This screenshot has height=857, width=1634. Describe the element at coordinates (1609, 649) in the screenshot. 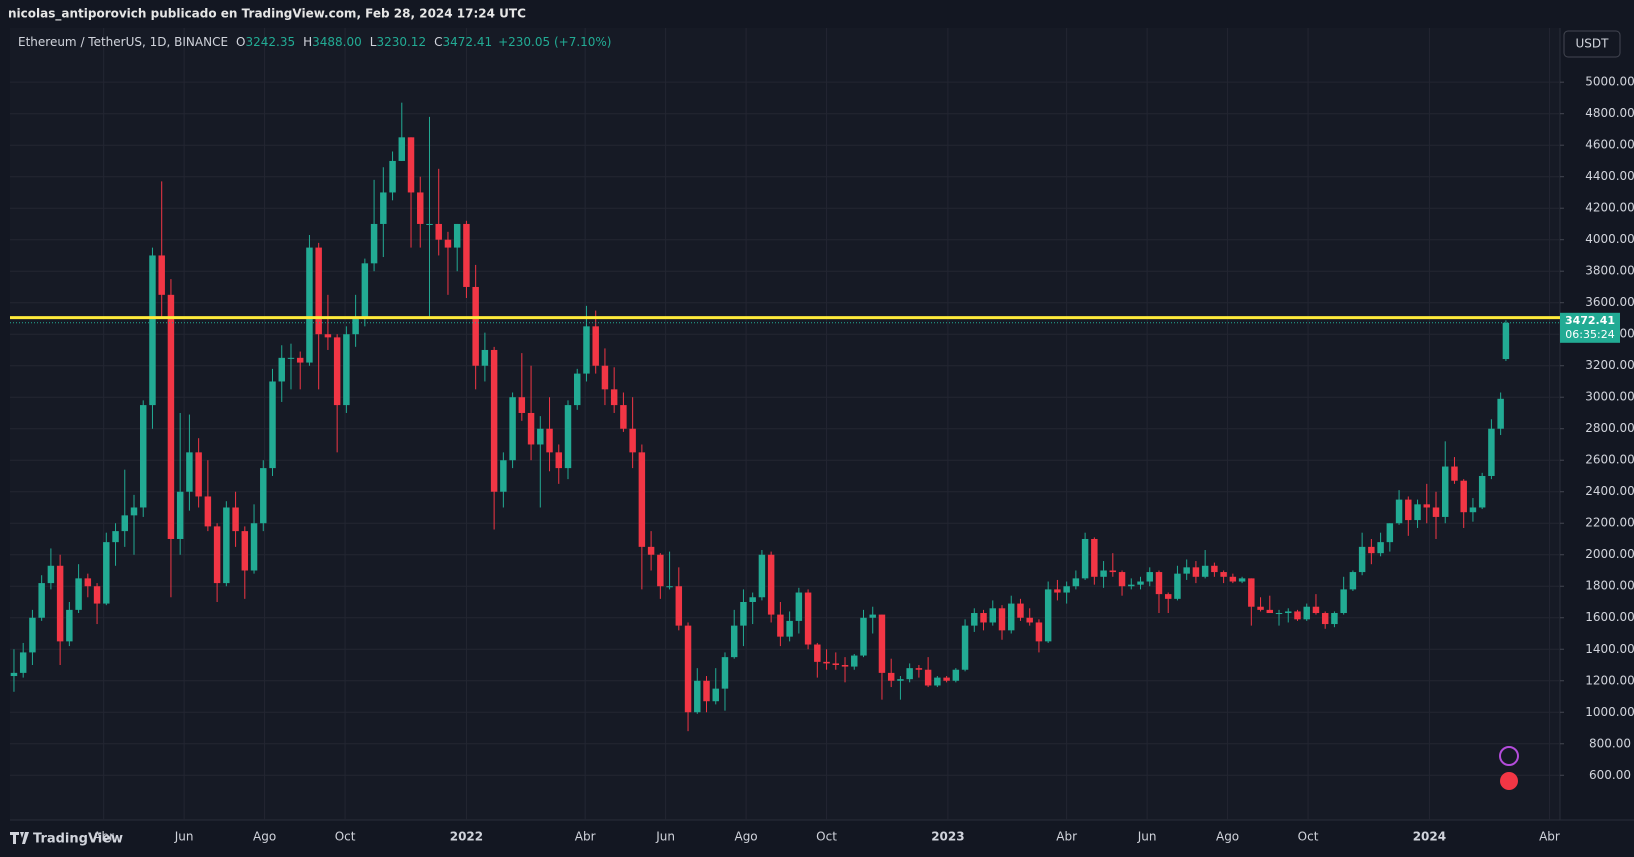

I see `y-tick-label: 1400.00` at that location.